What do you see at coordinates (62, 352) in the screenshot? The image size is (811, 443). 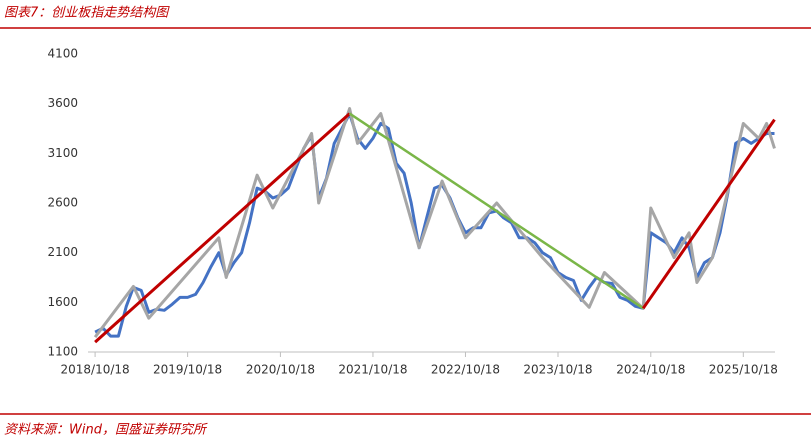 I see `y-tick-label: 1100` at bounding box center [62, 352].